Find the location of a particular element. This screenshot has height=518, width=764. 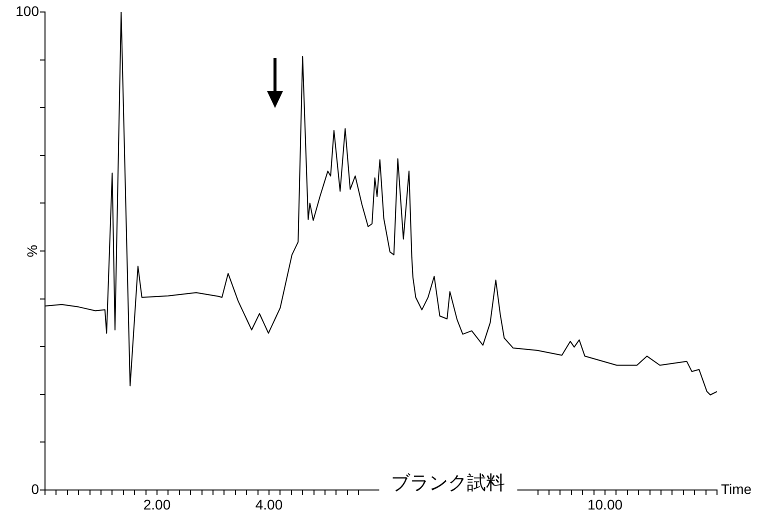

x-axis-title: Time is located at coordinates (736, 488).